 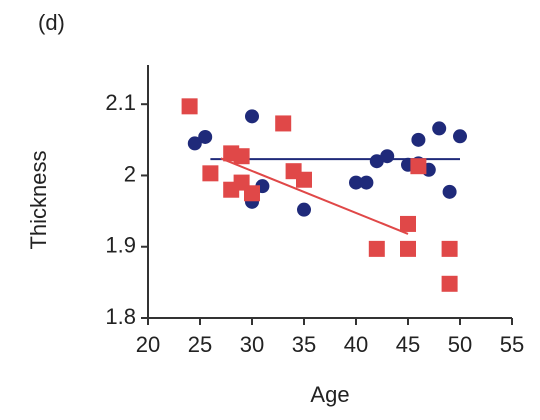 What do you see at coordinates (252, 344) in the screenshot?
I see `x-tick-label: 30` at bounding box center [252, 344].